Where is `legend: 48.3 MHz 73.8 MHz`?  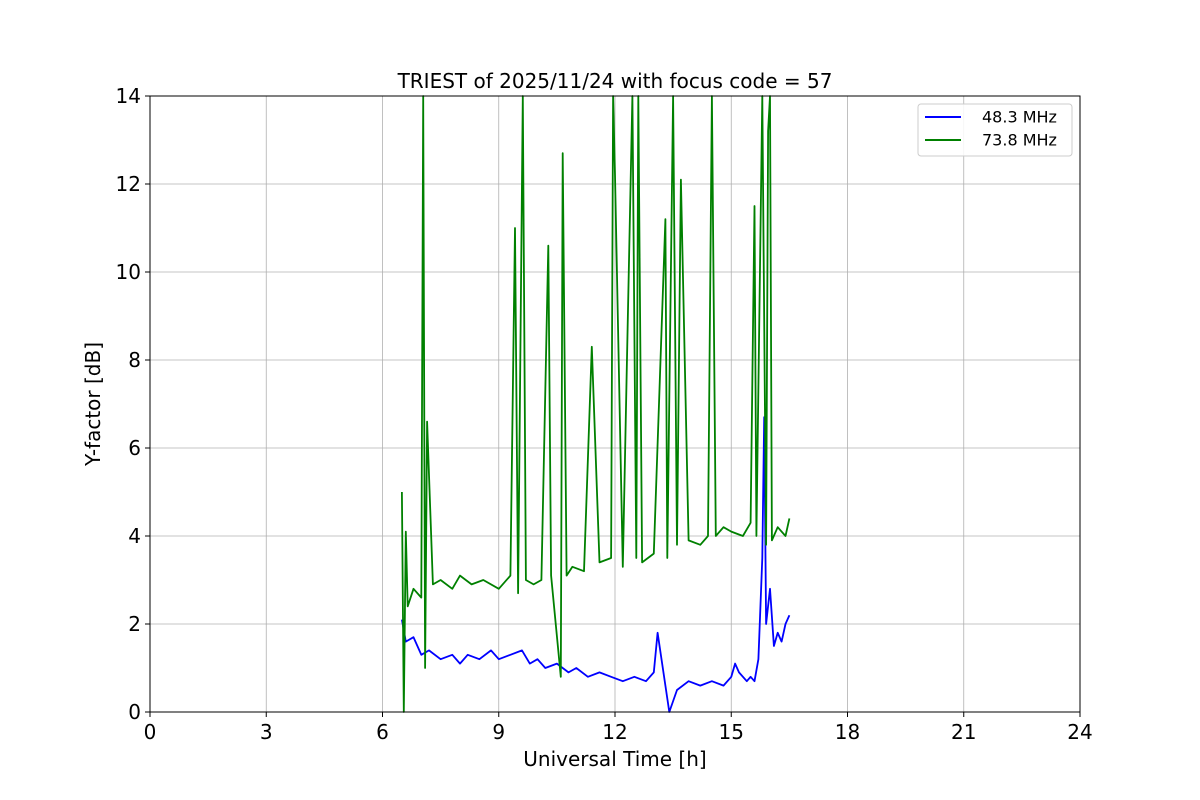 legend: 48.3 MHz 73.8 MHz is located at coordinates (995, 130).